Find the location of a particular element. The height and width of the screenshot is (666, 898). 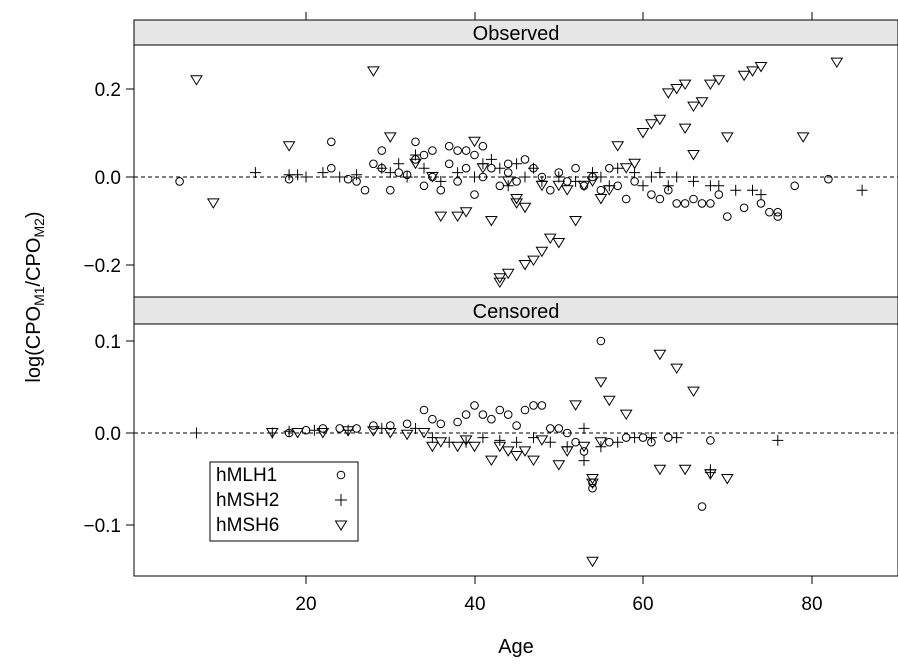

x-axis: 20 40 60 80 Age is located at coordinates (559, 617).